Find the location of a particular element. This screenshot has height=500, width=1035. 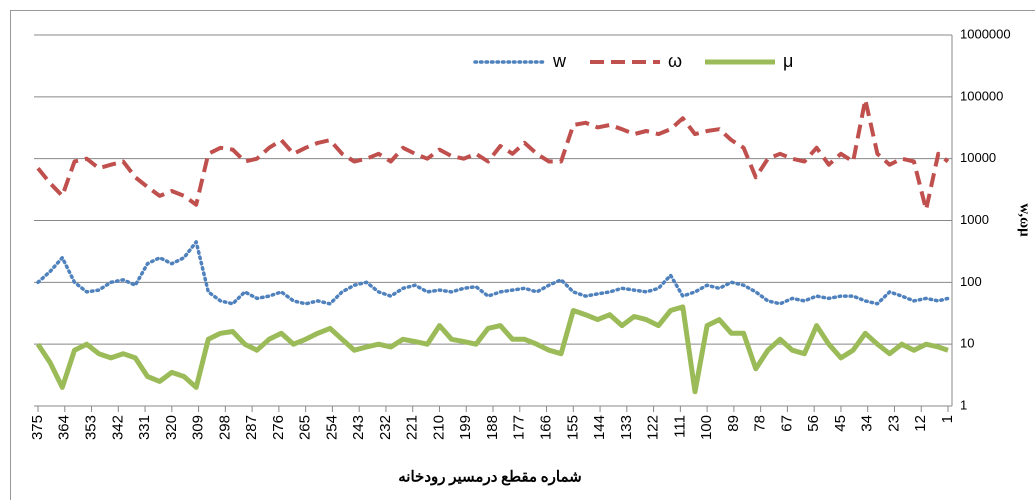

x-tick-label: 67 is located at coordinates (786, 423).